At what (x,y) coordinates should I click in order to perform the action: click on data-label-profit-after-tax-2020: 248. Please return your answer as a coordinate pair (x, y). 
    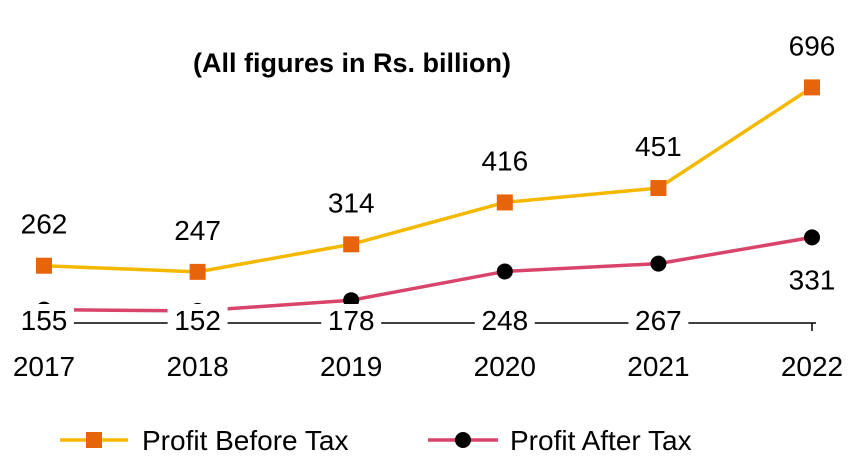
    Looking at the image, I should click on (504, 320).